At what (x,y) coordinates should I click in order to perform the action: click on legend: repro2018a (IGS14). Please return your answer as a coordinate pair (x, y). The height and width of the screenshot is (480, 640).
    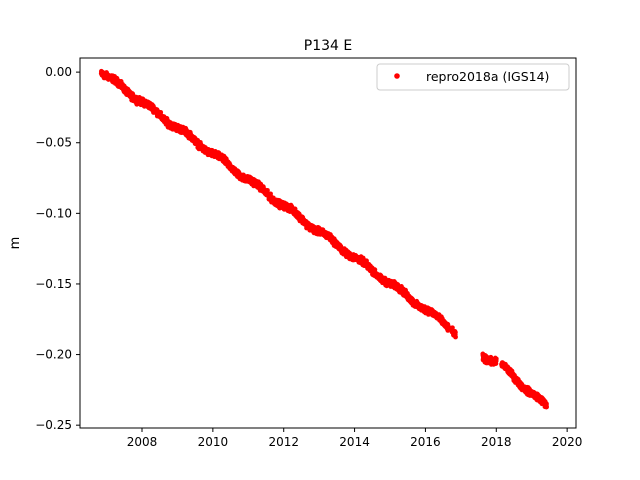
    Looking at the image, I should click on (473, 77).